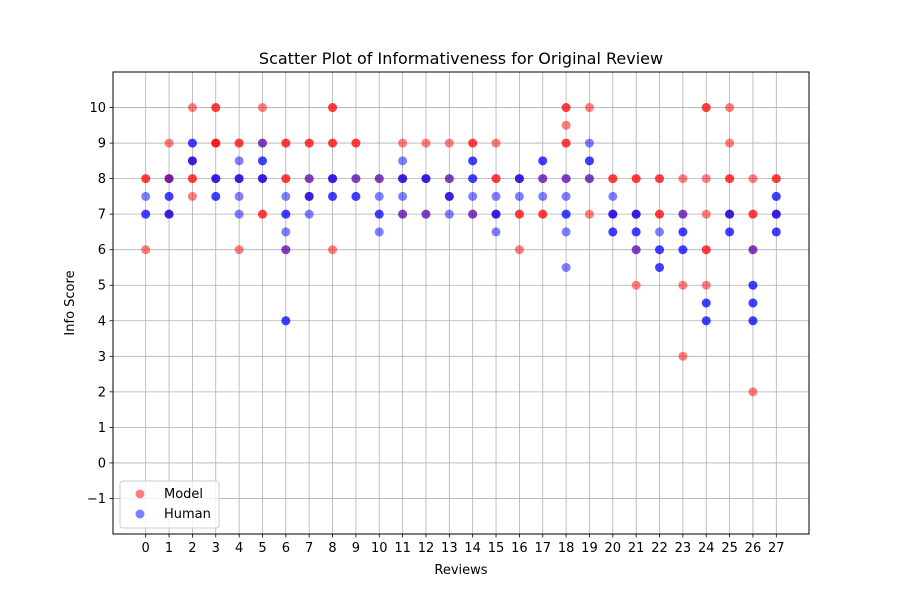  What do you see at coordinates (332, 548) in the screenshot?
I see `x-tick-label: 8` at bounding box center [332, 548].